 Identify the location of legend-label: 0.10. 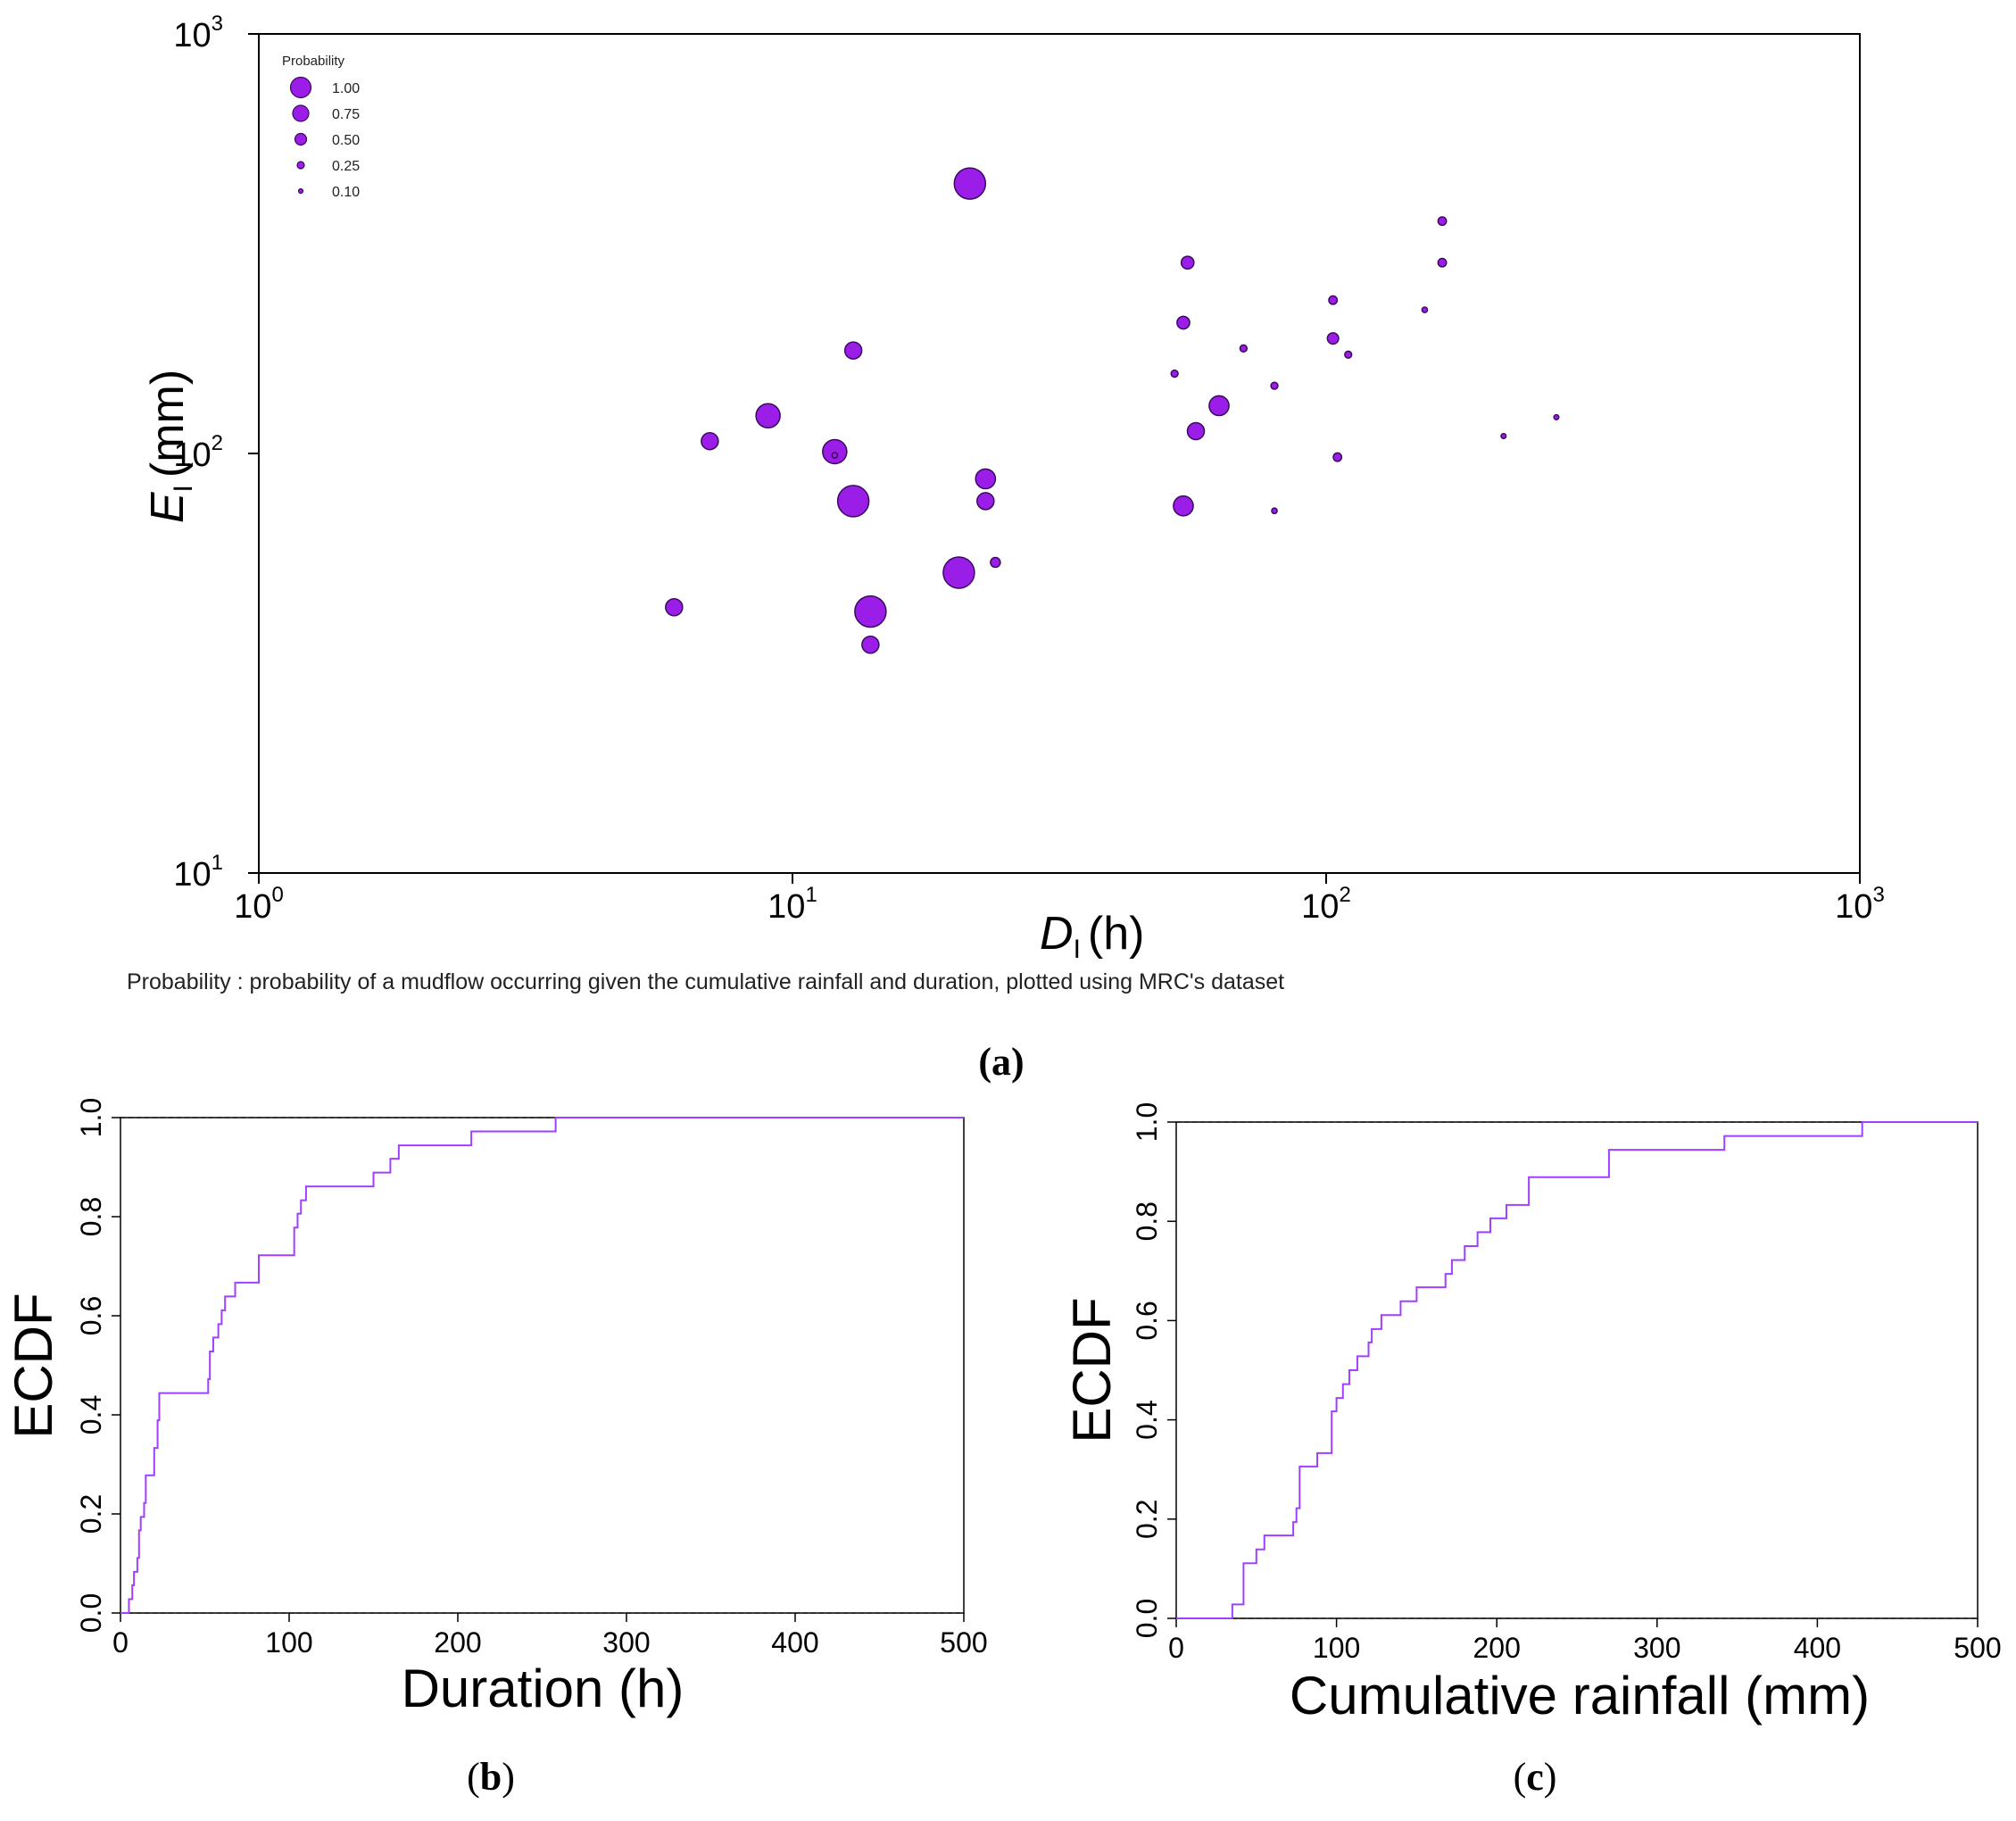
(346, 192).